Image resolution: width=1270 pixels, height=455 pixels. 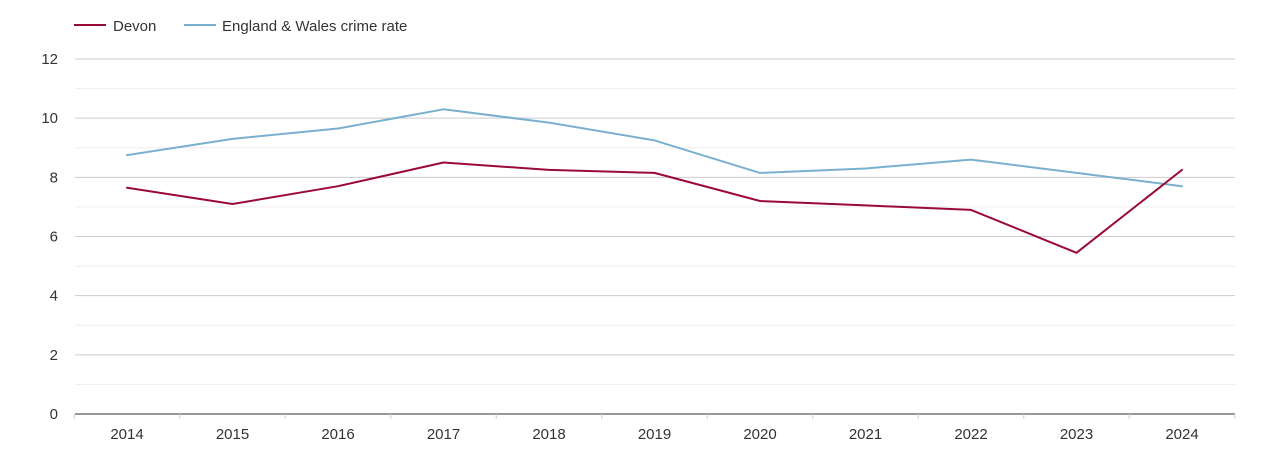 I want to click on x-tick-label: 2017, so click(x=443, y=434).